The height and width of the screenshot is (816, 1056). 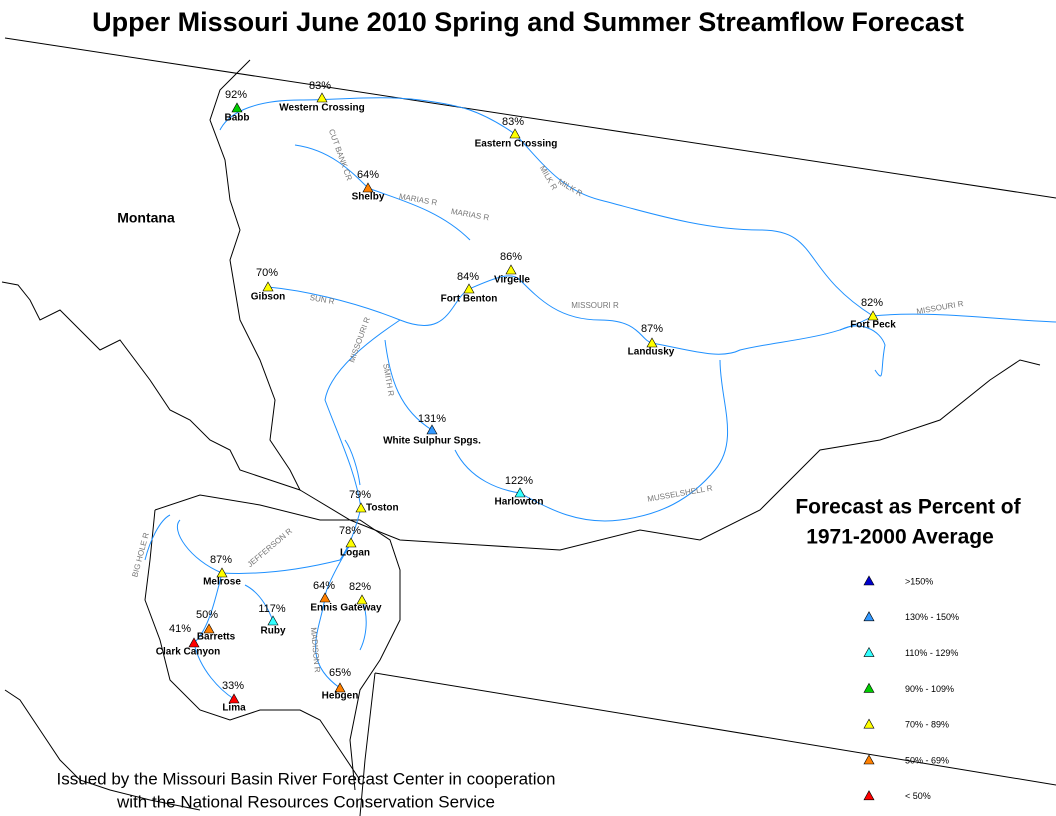 What do you see at coordinates (516, 144) in the screenshot?
I see `station-name: Eastern Crossing` at bounding box center [516, 144].